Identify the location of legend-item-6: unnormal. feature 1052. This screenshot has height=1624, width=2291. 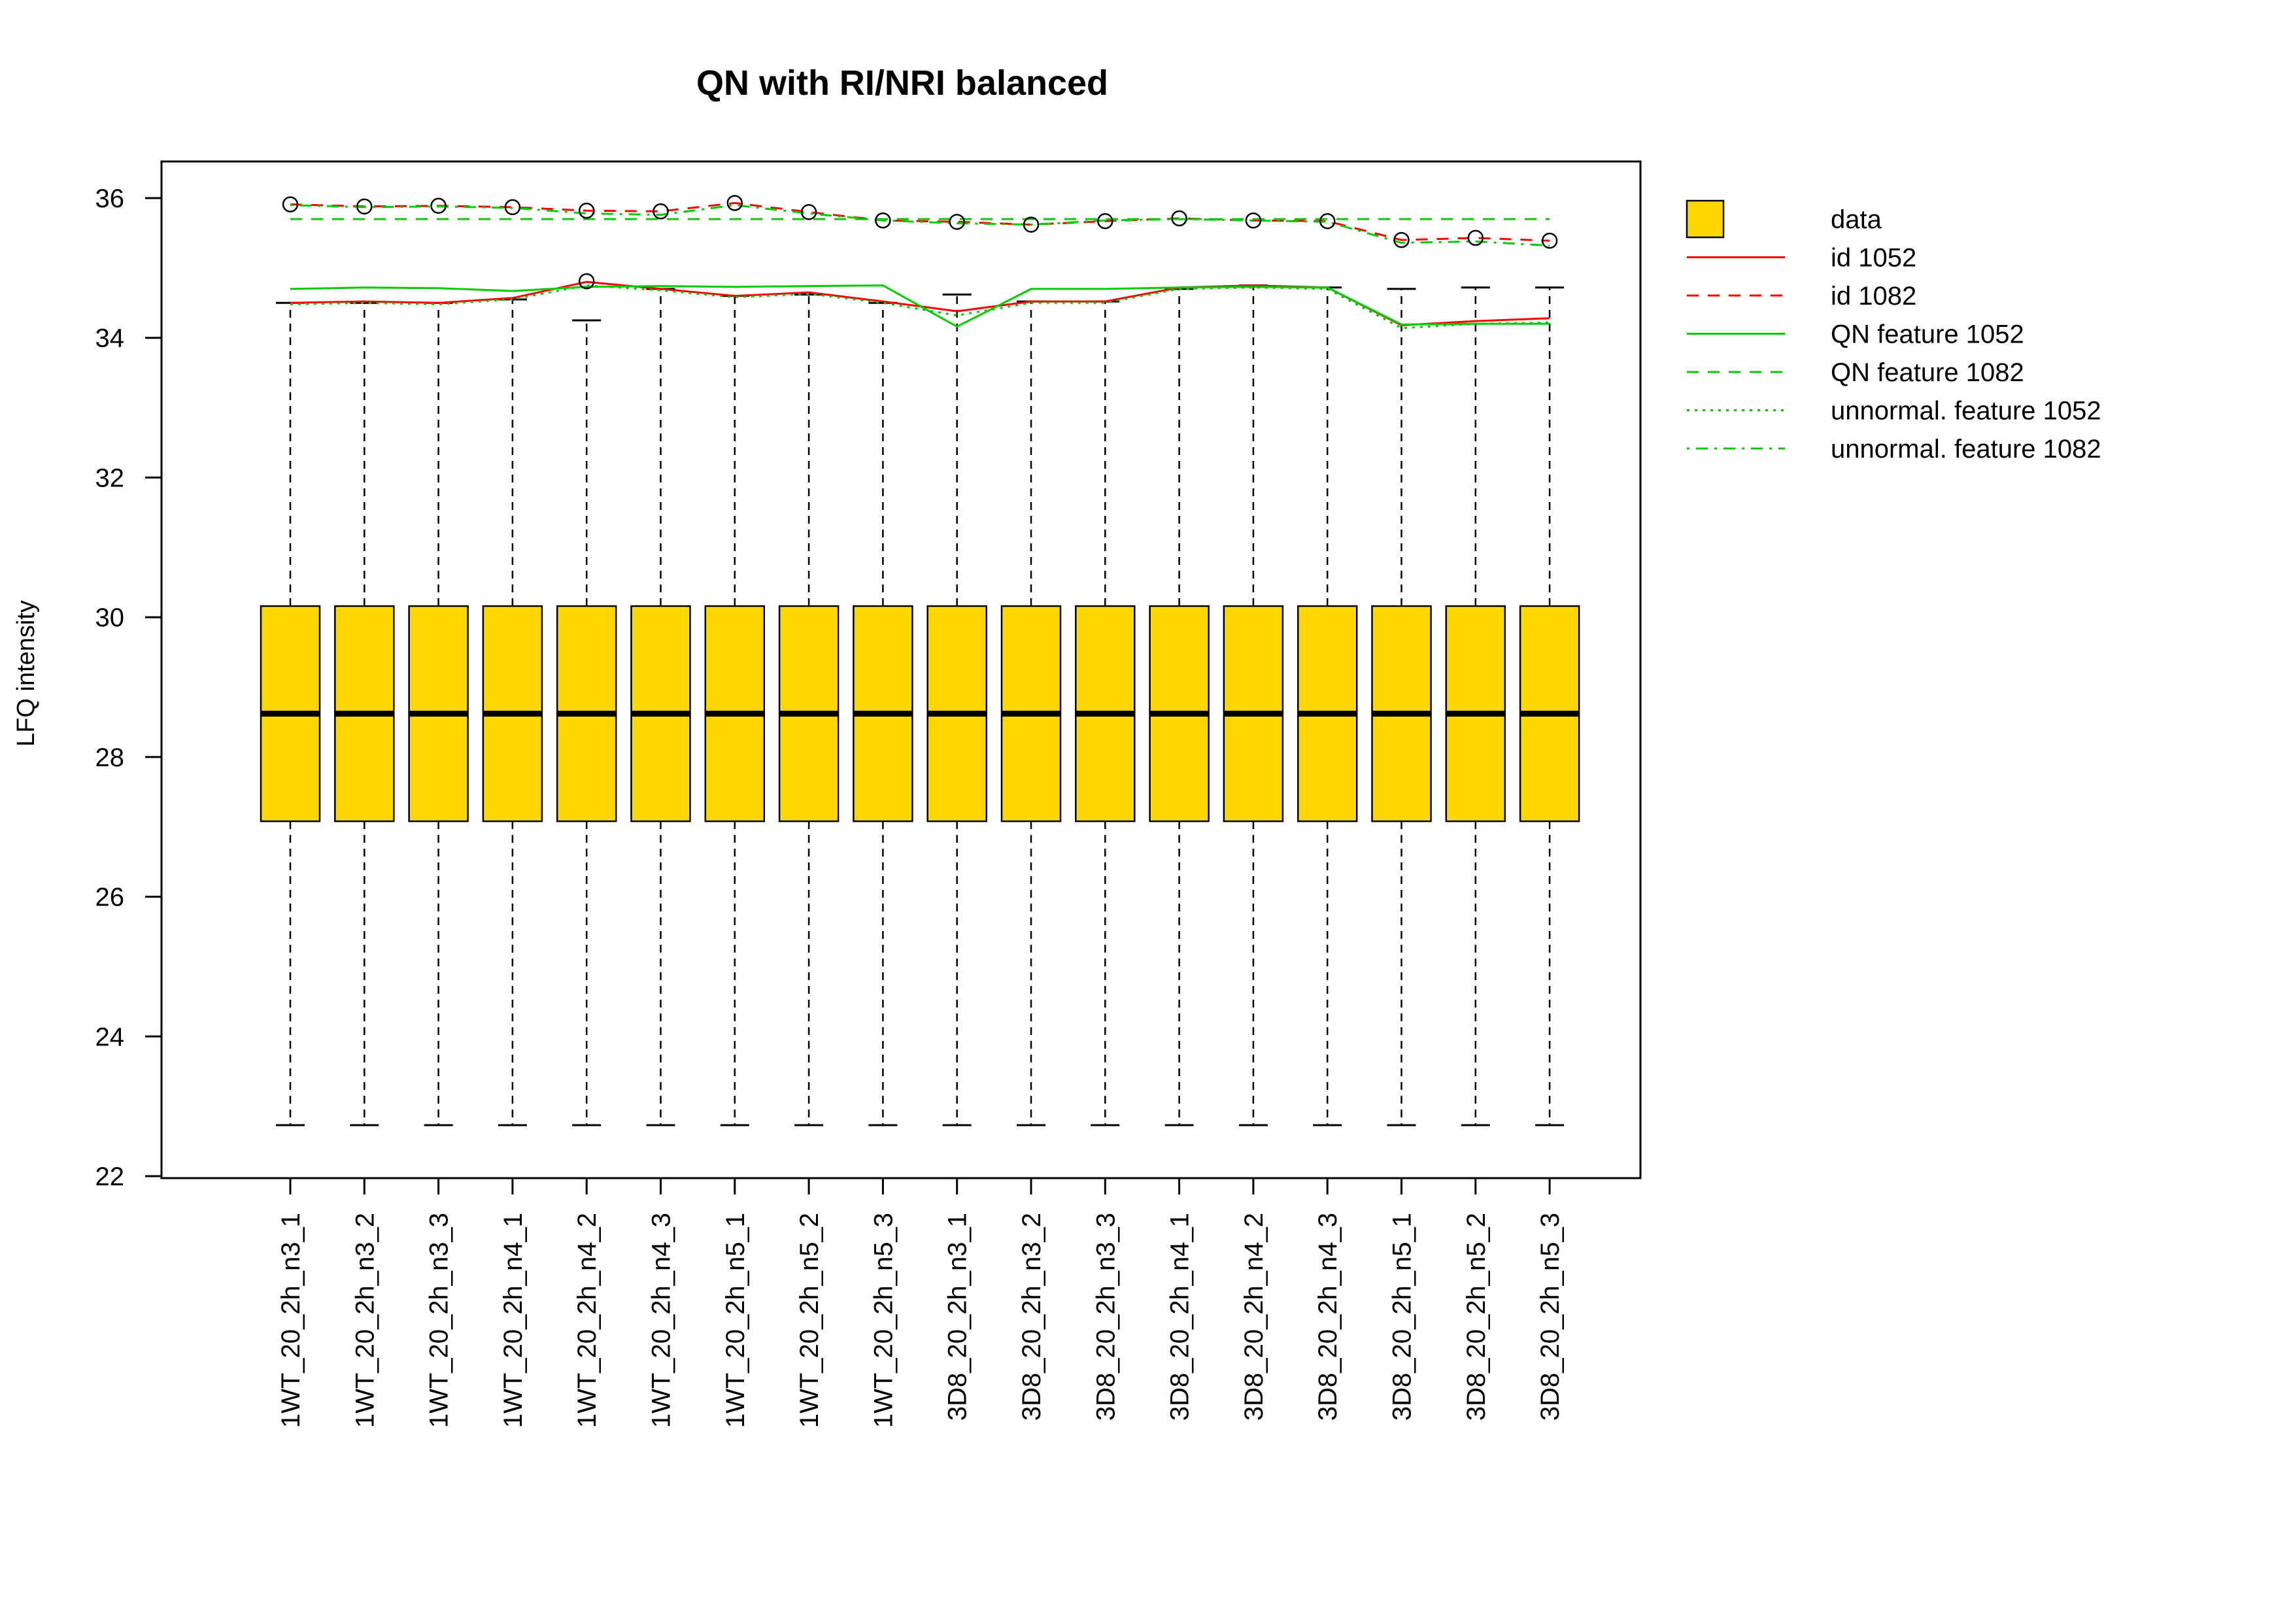
(1894, 411).